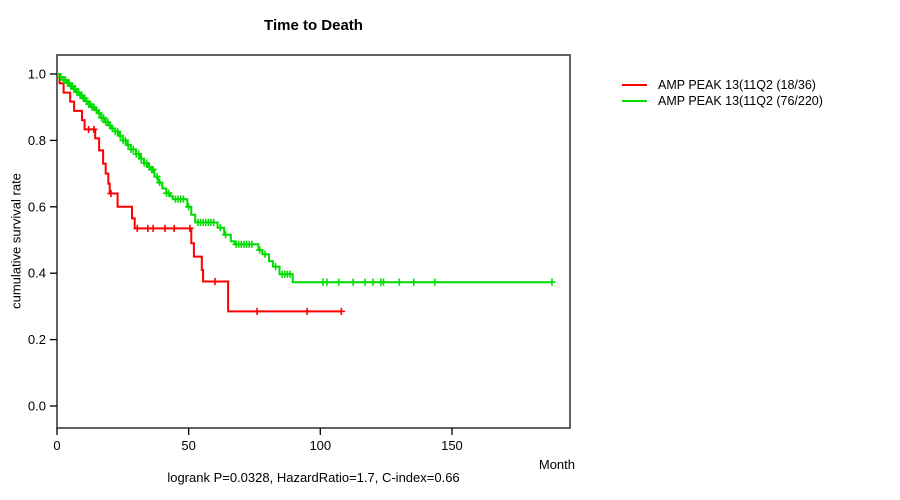 The height and width of the screenshot is (500, 900). Describe the element at coordinates (188, 445) in the screenshot. I see `x-tick-label: 50` at that location.